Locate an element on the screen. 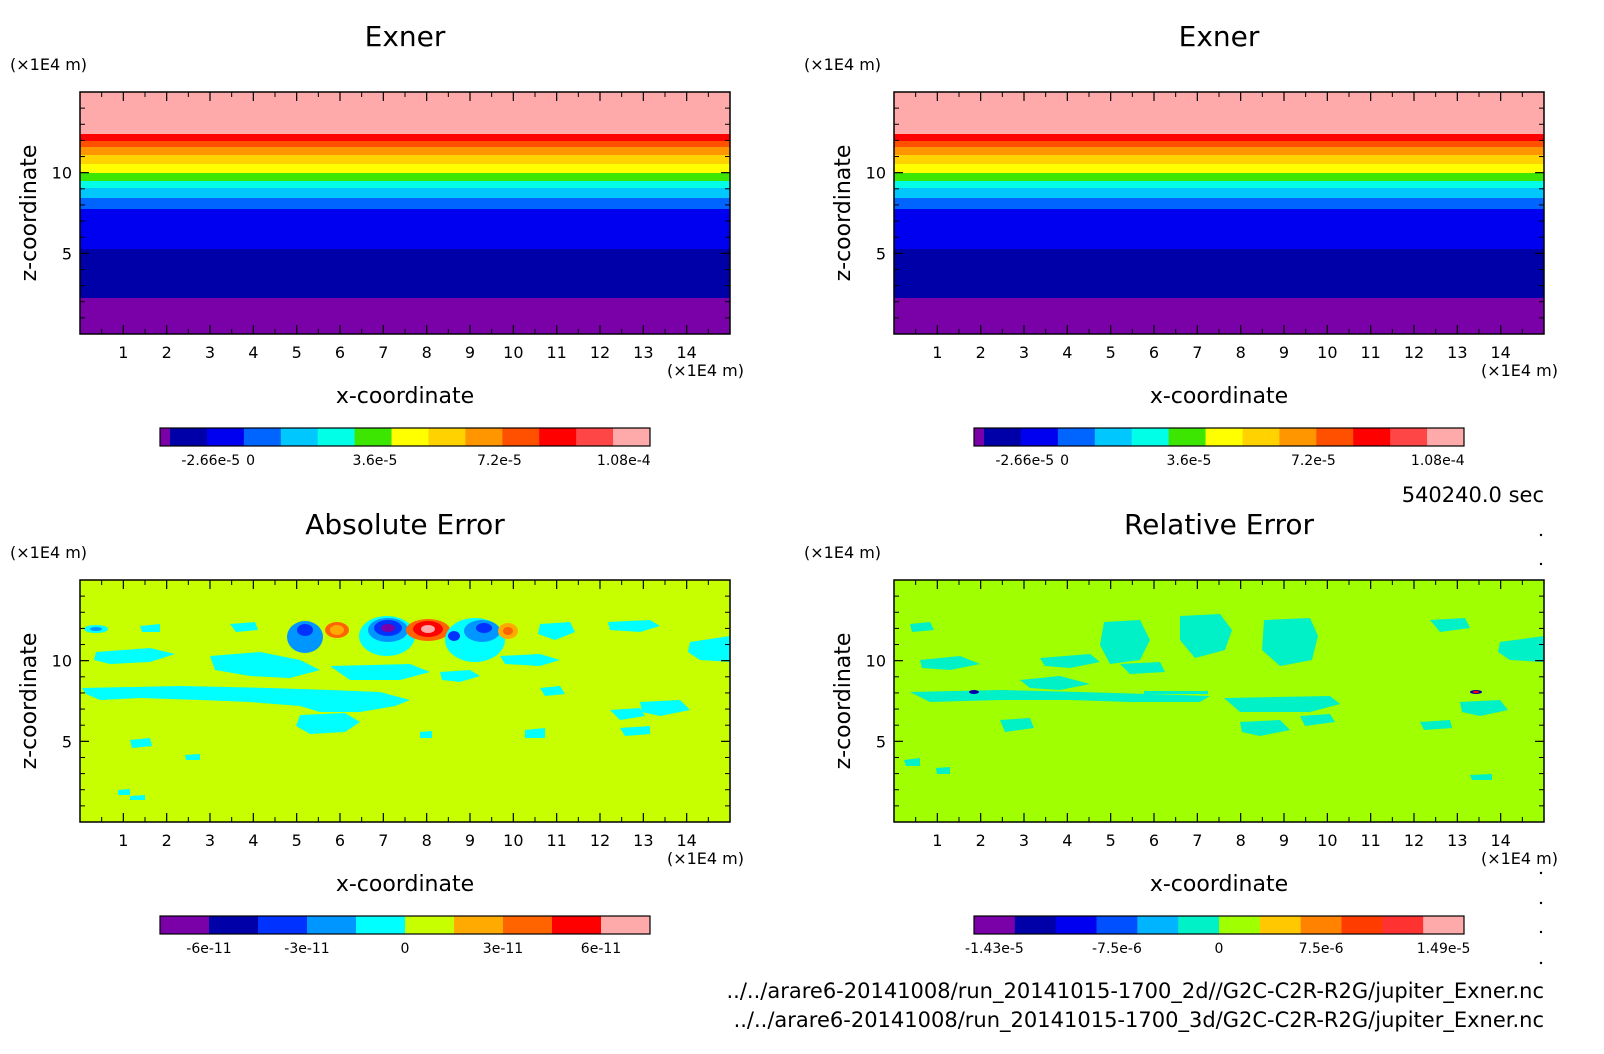  colorbar-tick-label: -6e-11 is located at coordinates (208, 949).